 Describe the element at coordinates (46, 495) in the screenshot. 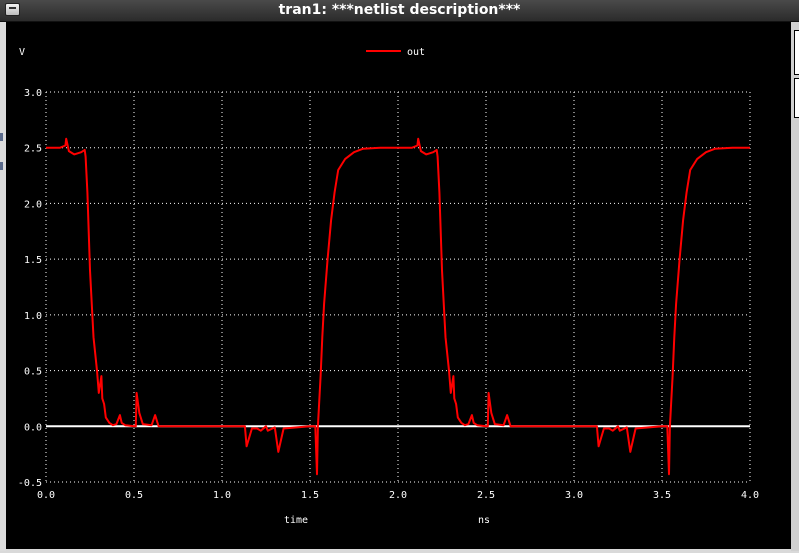

I see `x-tick-label: 0.0` at that location.